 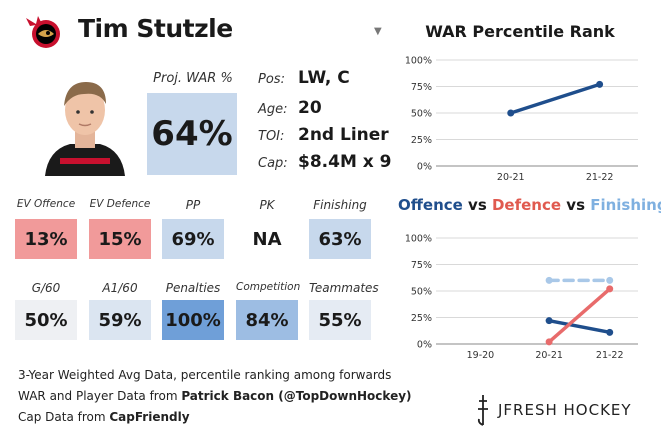 What do you see at coordinates (120, 239) in the screenshot?
I see `stats_row1-value-1: 15%` at bounding box center [120, 239].